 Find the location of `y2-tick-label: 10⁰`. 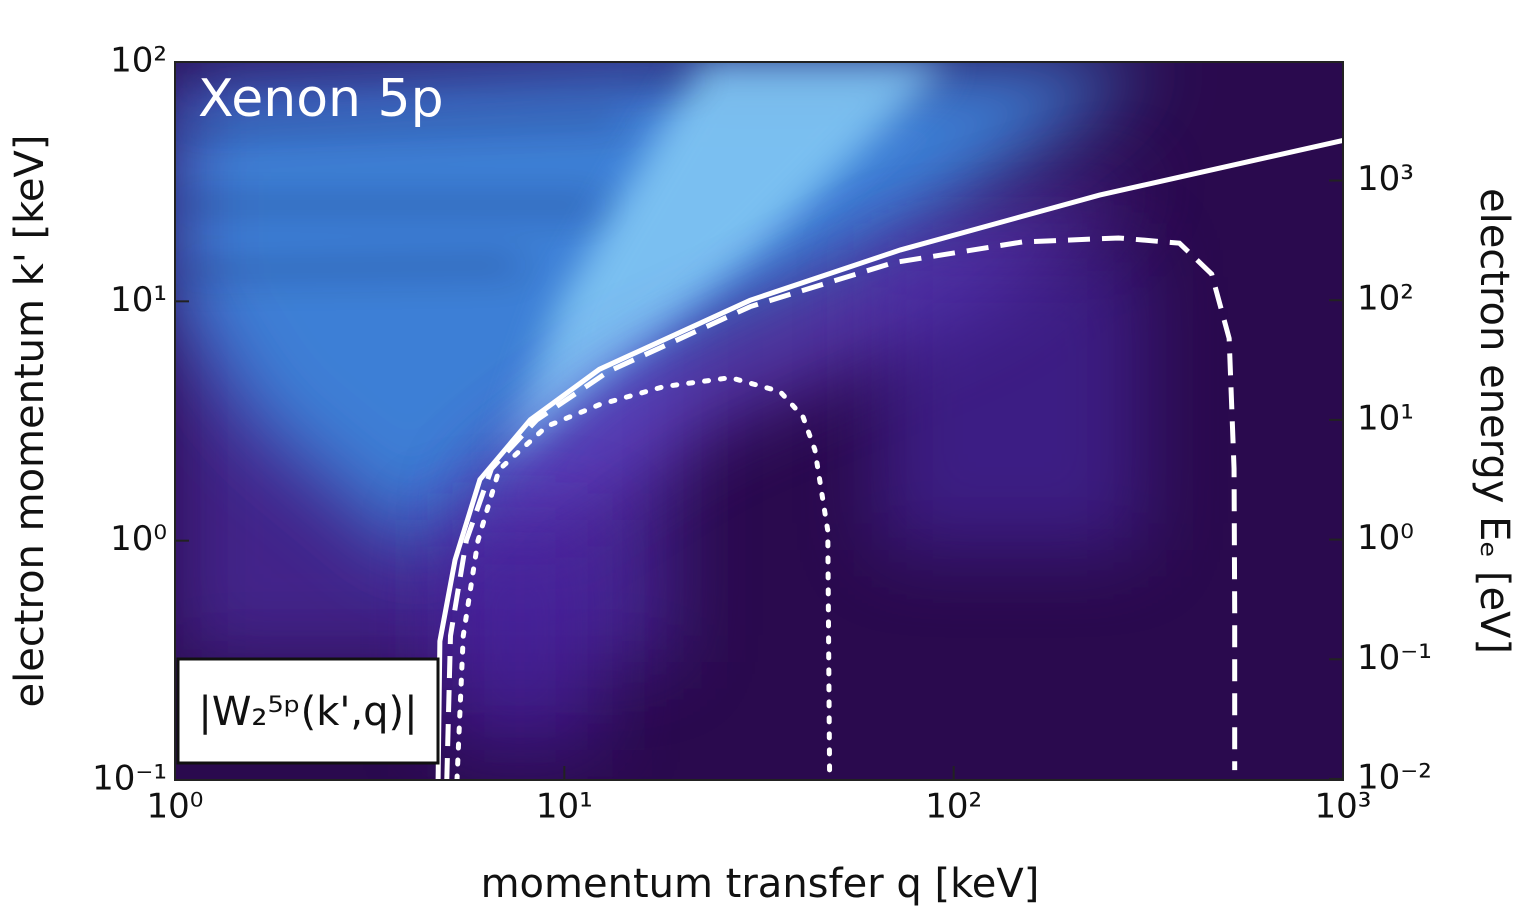

y2-tick-label: 10⁰ is located at coordinates (1385, 538).